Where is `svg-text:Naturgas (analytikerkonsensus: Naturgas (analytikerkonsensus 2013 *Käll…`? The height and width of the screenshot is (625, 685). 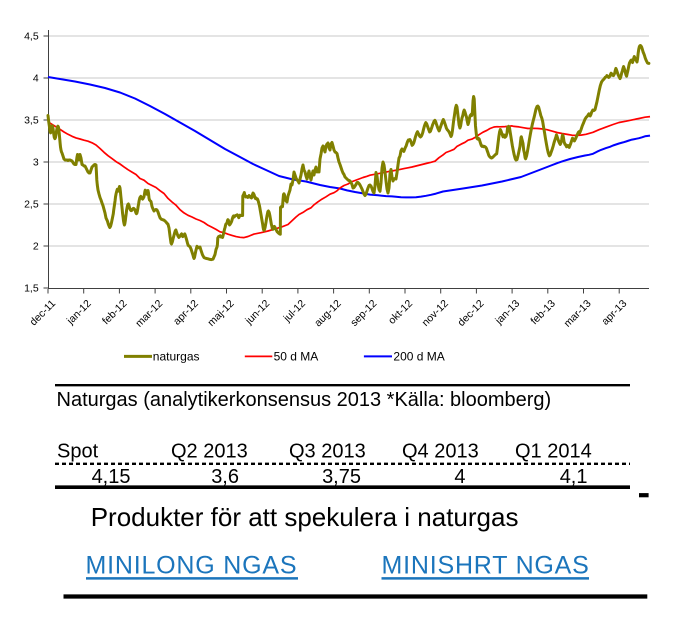
svg-text:Naturgas (analytikerkonsensus: Naturgas (analytikerkonsensus 2013 *Käll… is located at coordinates (304, 400).